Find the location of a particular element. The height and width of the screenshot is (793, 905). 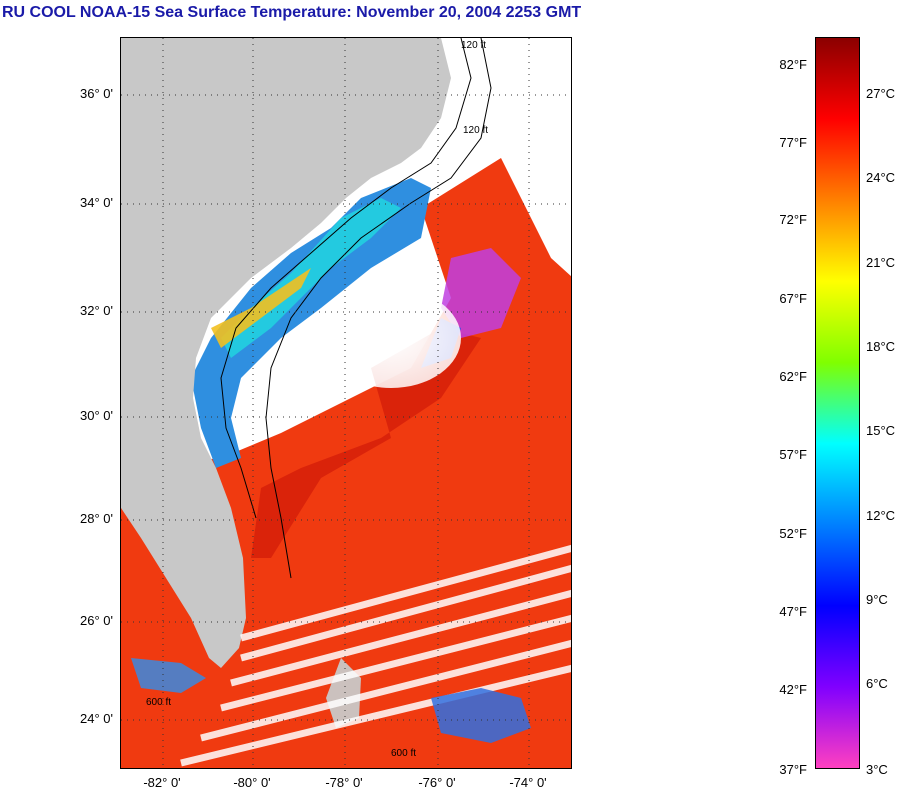

cold-patch-magenta is located at coordinates (481, 293).